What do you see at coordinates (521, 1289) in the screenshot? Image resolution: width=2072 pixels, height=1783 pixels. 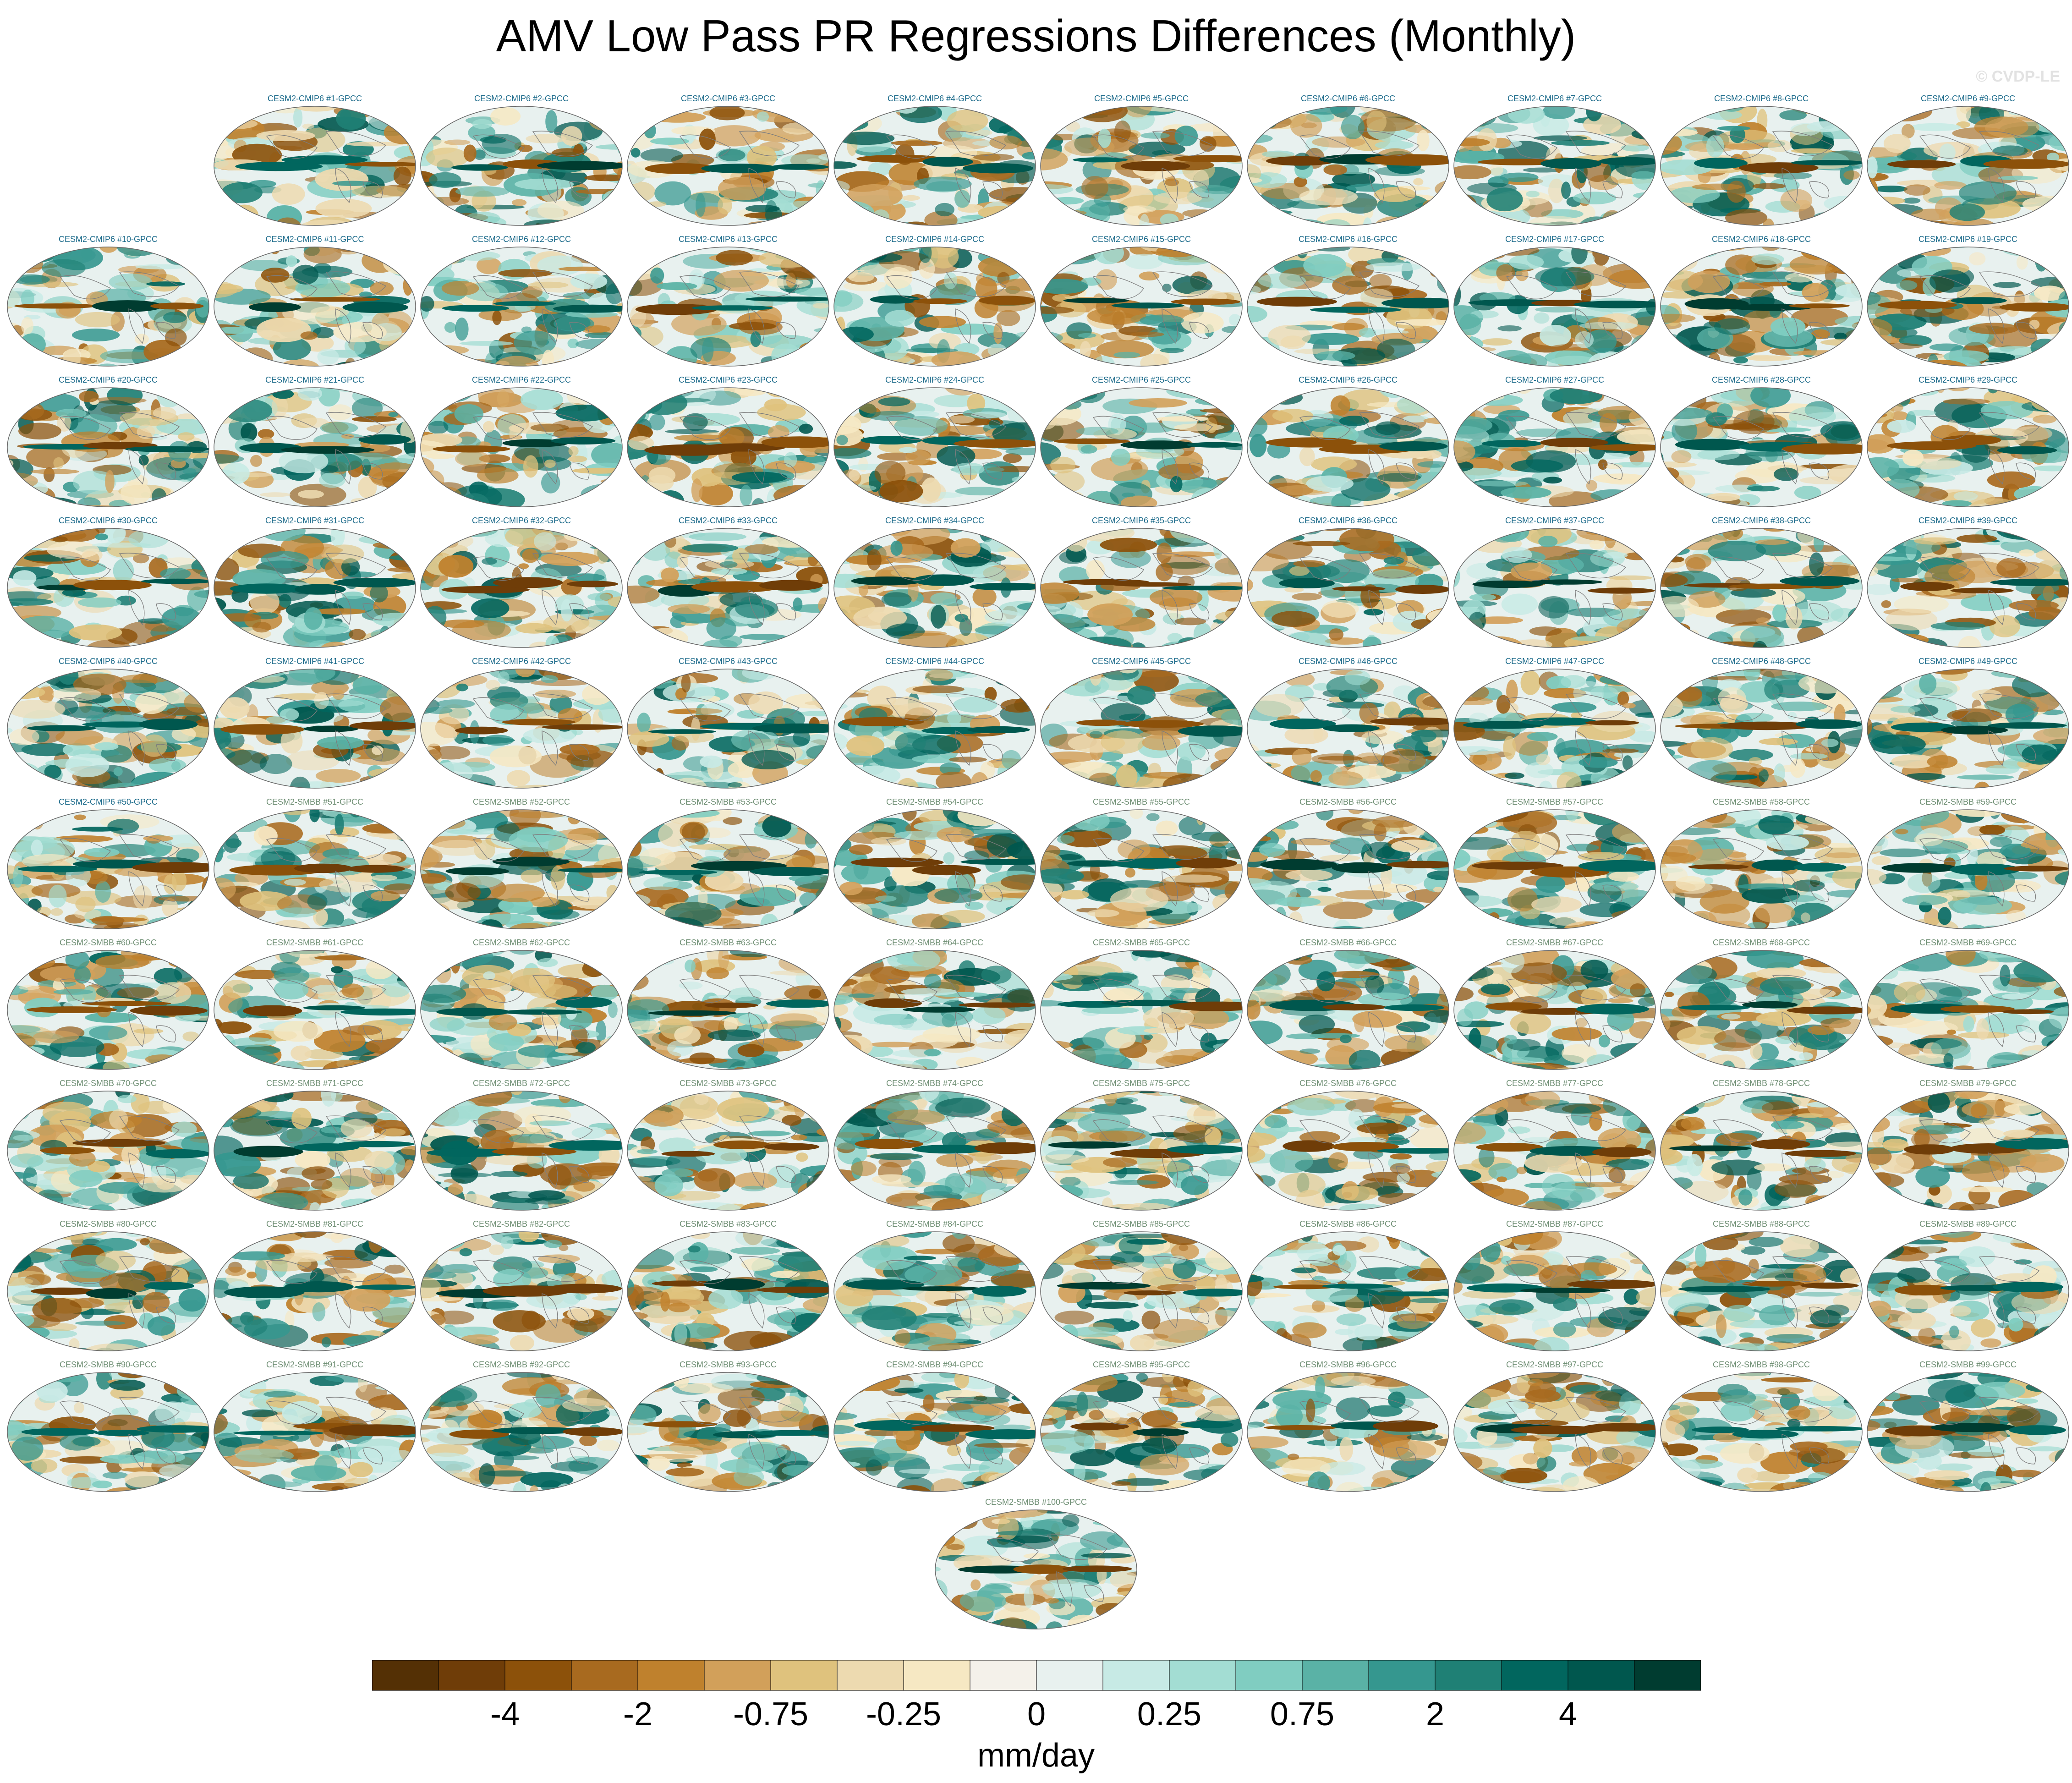 I see `map-panel: CESM2-SMBB #82-GPCC` at bounding box center [521, 1289].